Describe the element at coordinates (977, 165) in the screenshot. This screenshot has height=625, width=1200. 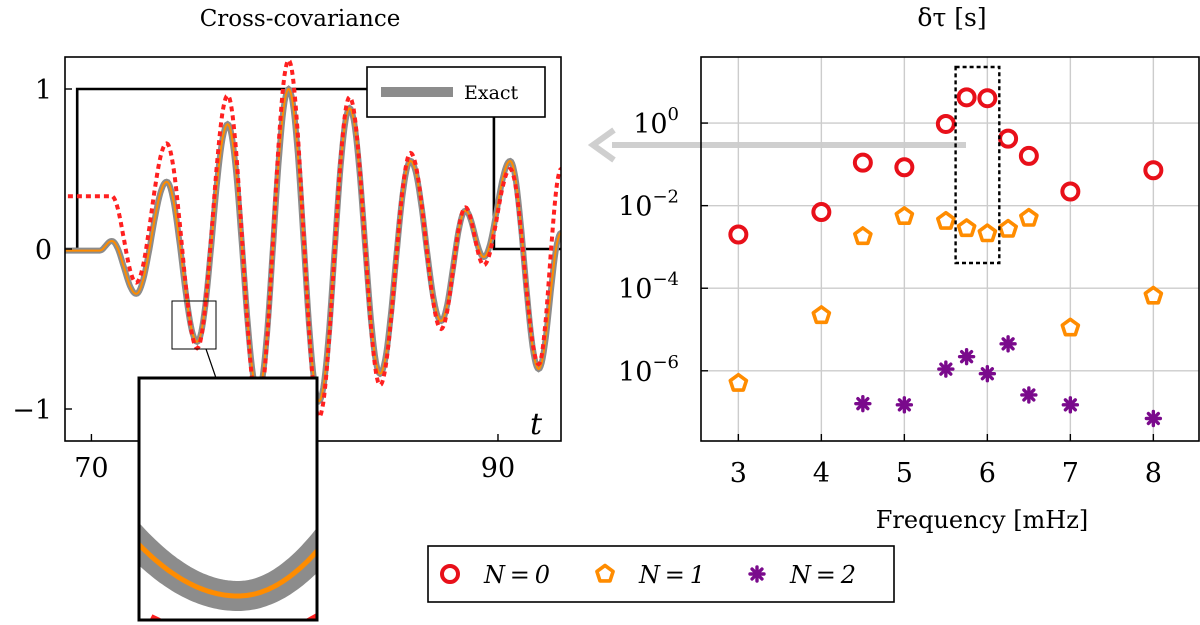
I see `highlight-box` at that location.